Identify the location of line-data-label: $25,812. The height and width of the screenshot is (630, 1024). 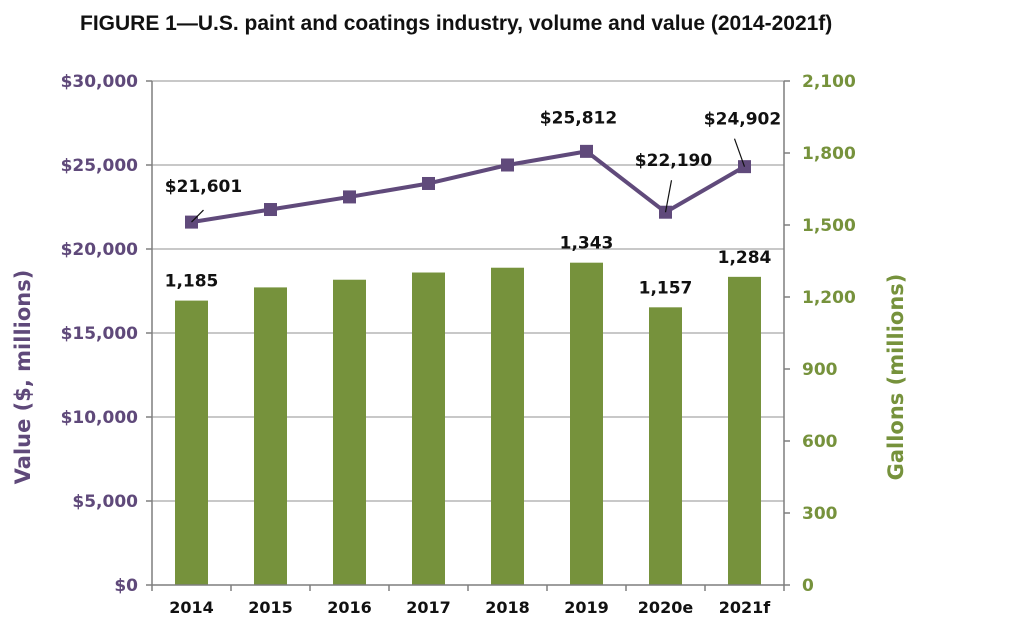
(578, 118).